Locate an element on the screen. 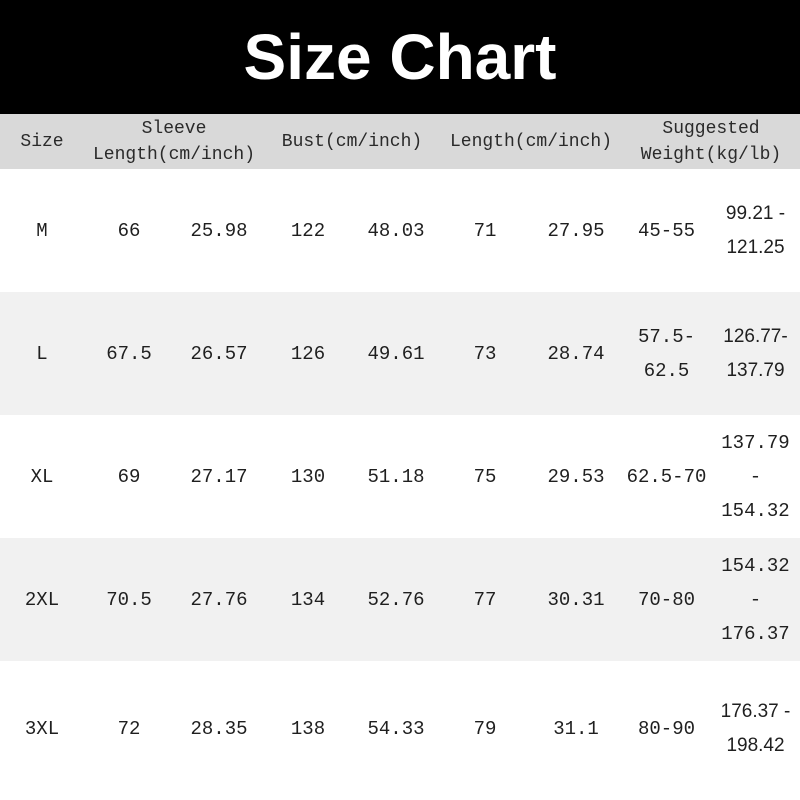 The width and height of the screenshot is (800, 800). cell-line: 176.37 - is located at coordinates (755, 711).